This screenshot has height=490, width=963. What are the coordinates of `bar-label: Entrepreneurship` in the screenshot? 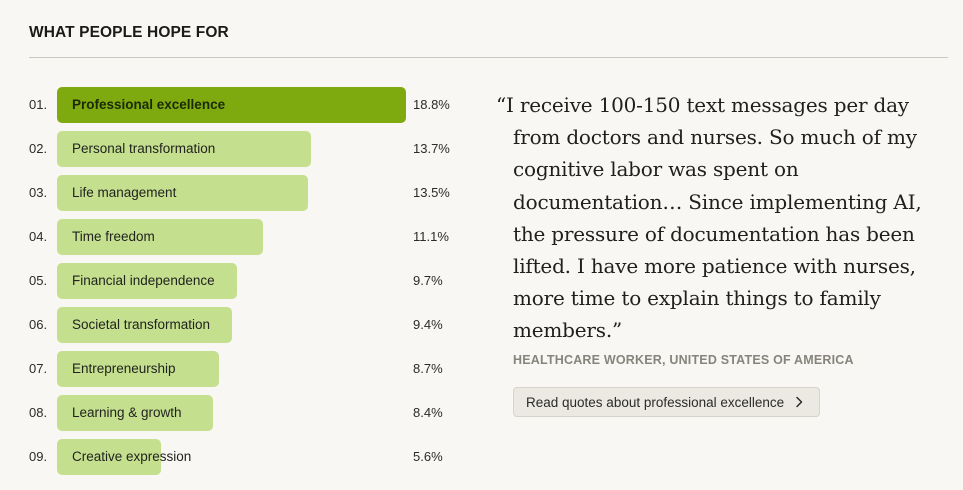 It's located at (124, 368).